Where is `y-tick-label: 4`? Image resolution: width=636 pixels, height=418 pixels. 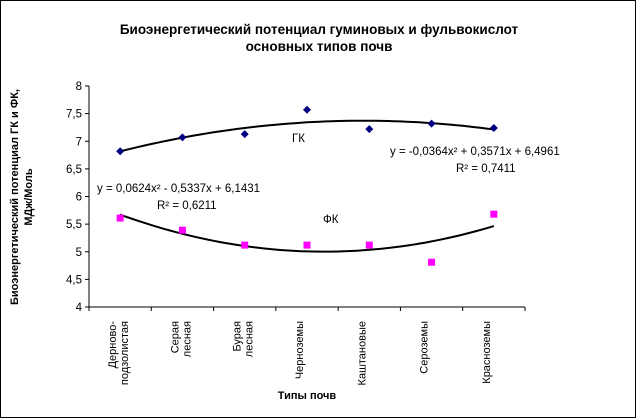
y-tick-label: 4 is located at coordinates (79, 308).